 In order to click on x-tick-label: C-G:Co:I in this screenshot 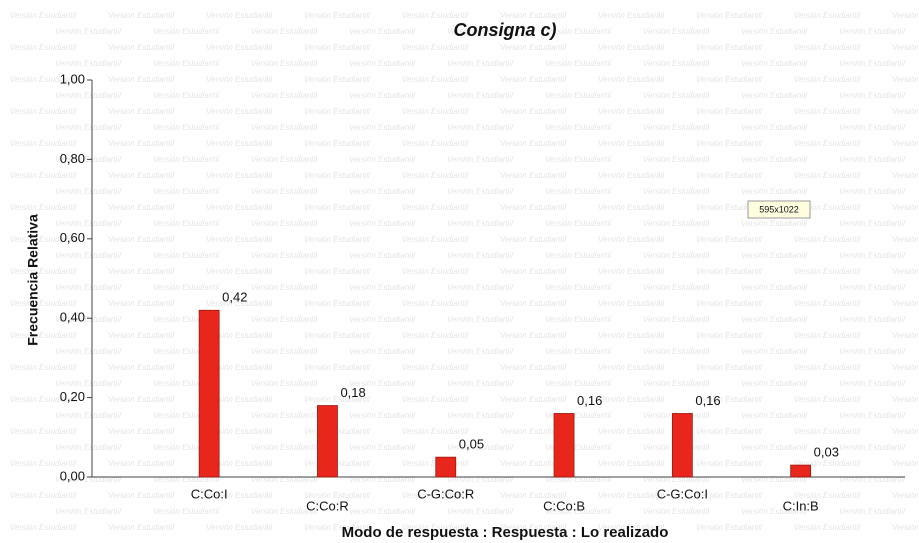, I will do `click(682, 493)`.